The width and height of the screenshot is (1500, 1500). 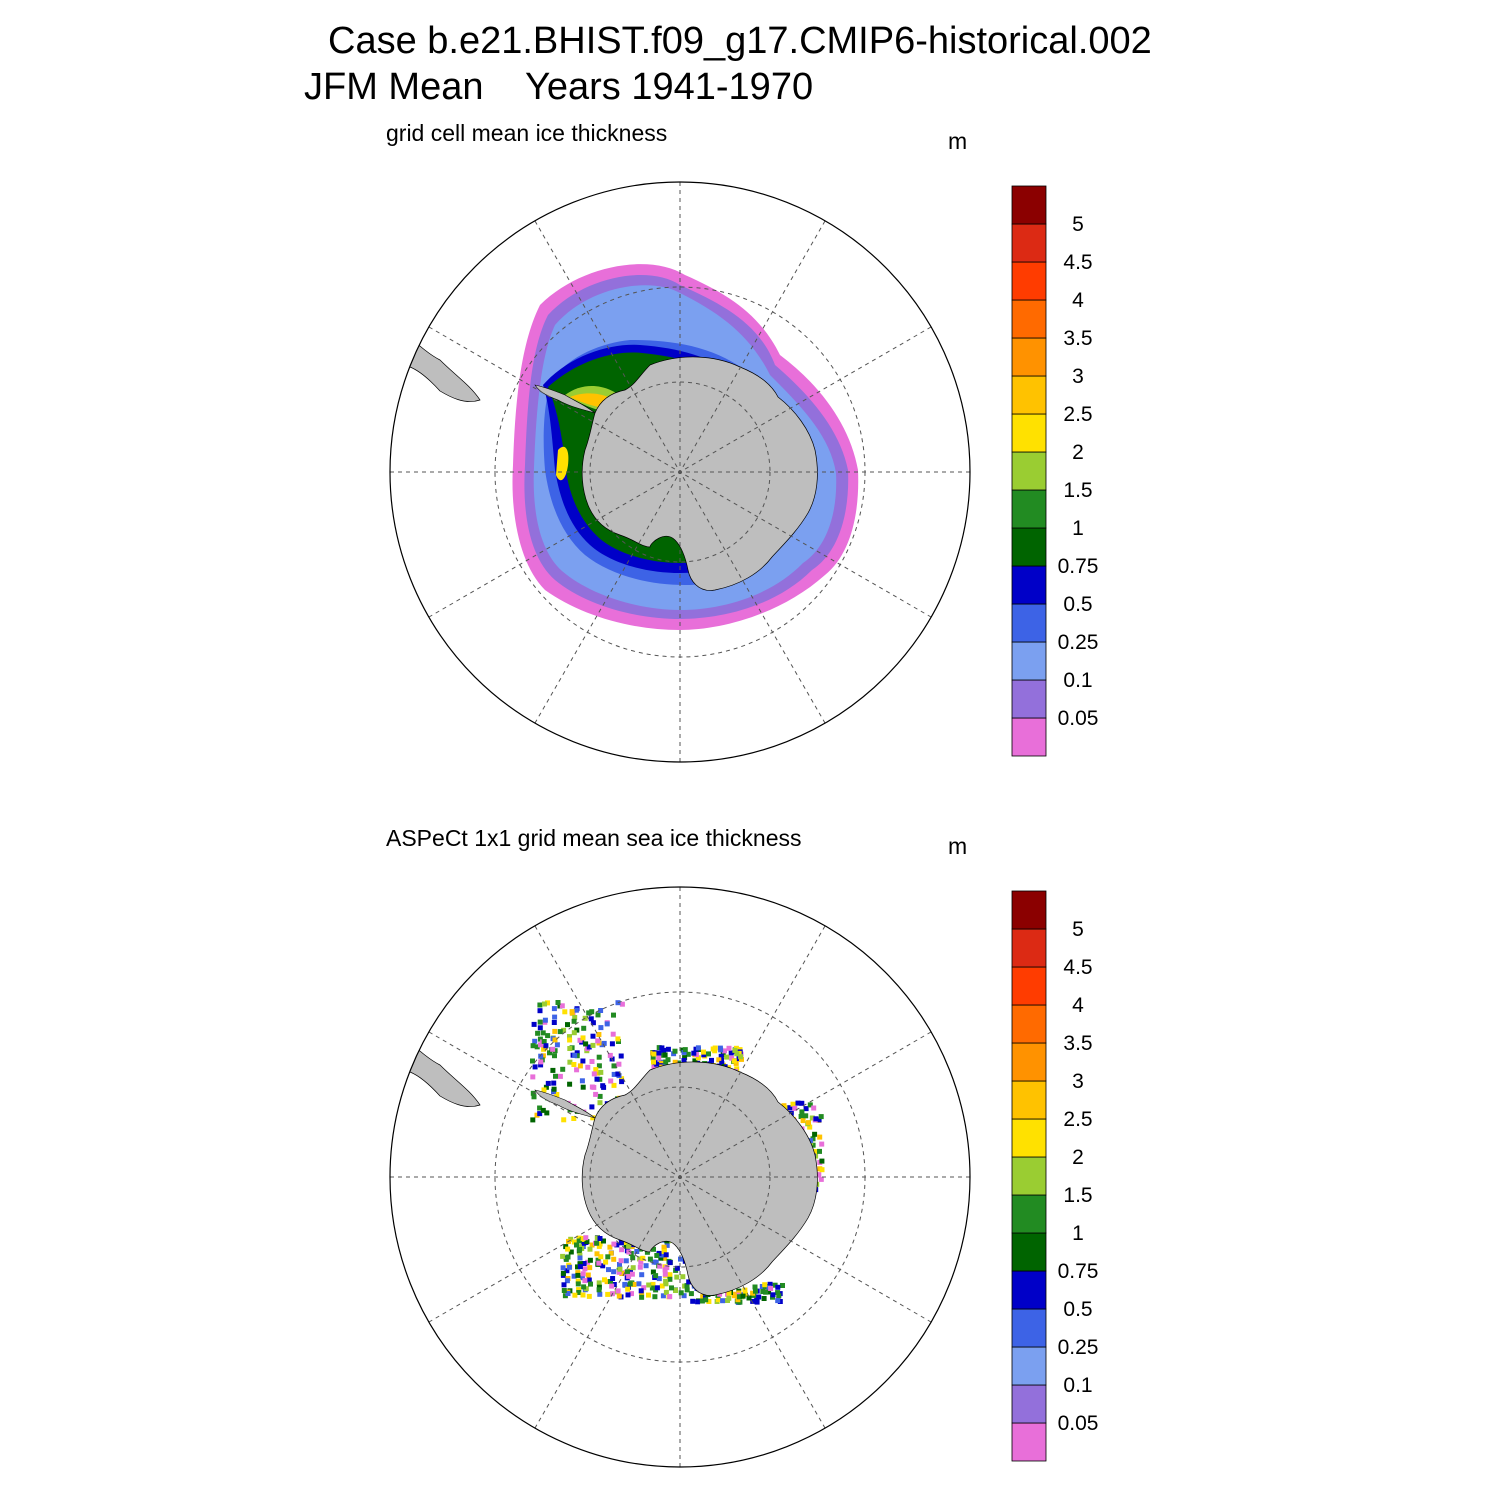 I want to click on colorbar-tick-label: 2, so click(x=1078, y=1157).